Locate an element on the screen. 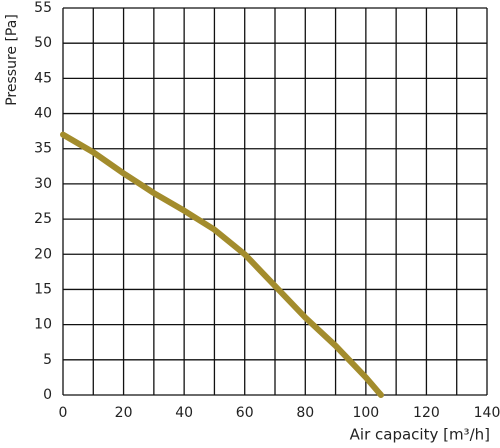  x-tick-label: 20 is located at coordinates (124, 413).